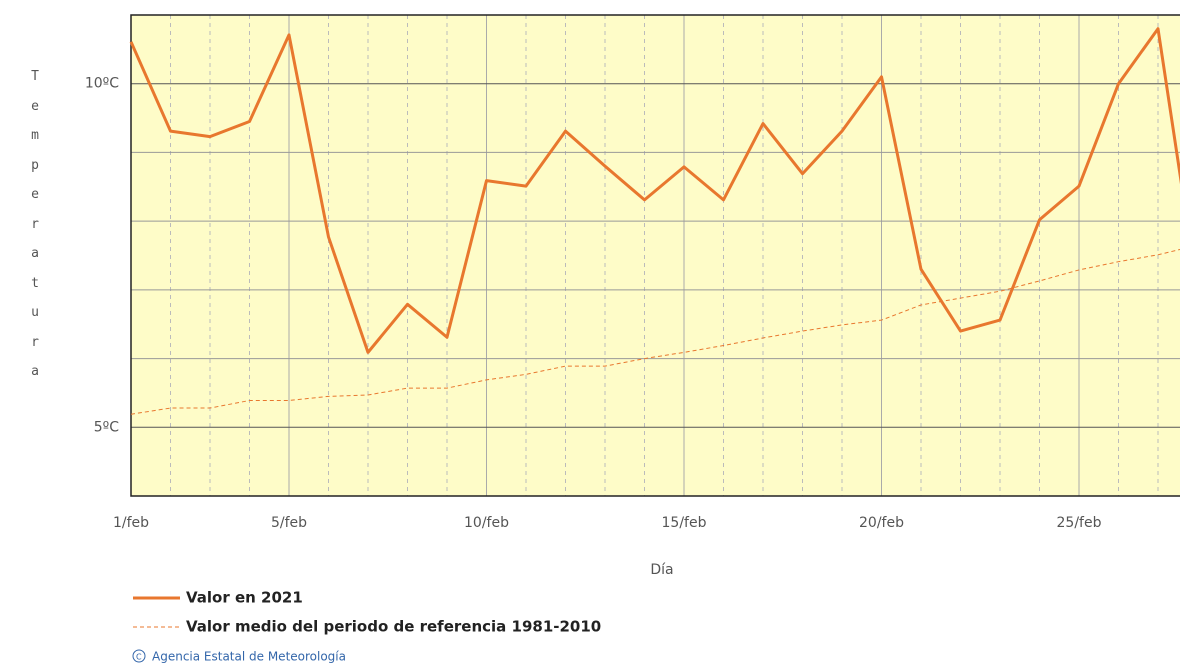 The width and height of the screenshot is (1180, 667). Describe the element at coordinates (661, 570) in the screenshot. I see `x-axis-label: Día` at that location.